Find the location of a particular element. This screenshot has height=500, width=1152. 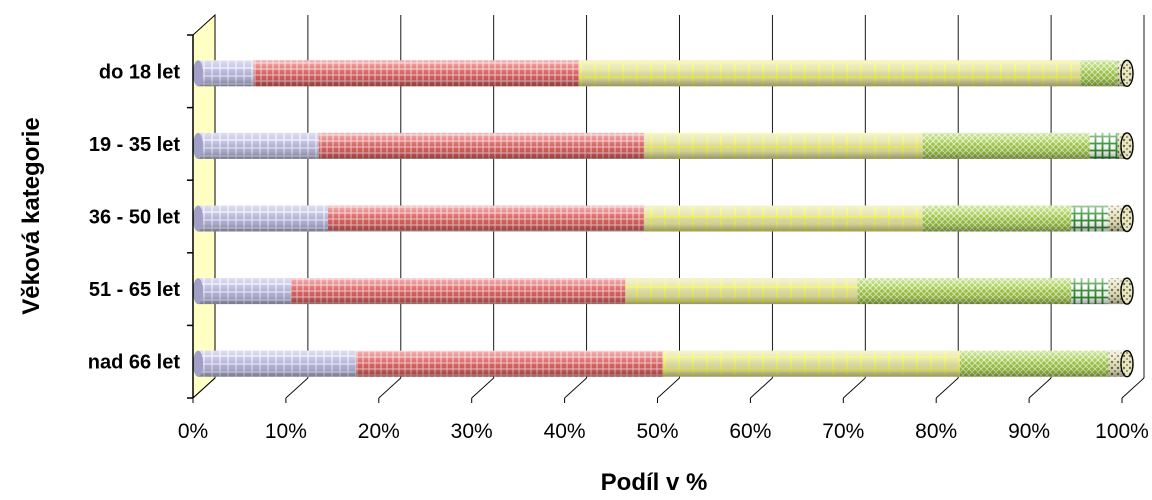

x-tick-label: 20% is located at coordinates (379, 431).